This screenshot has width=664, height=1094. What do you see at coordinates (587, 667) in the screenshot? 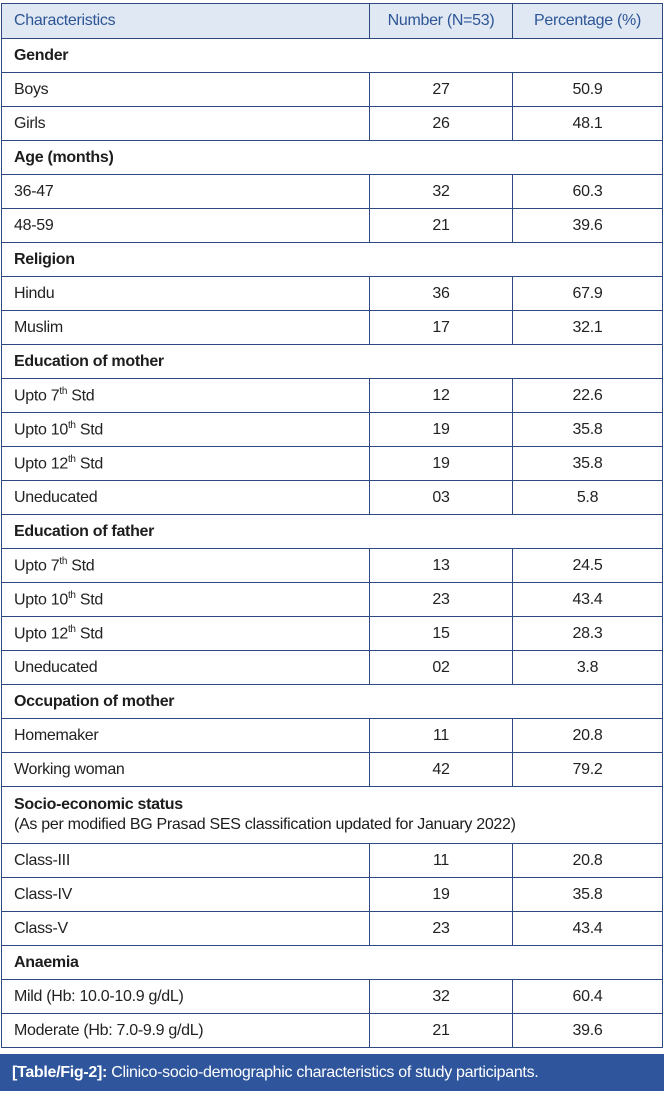
I see `row-percentage: 3.8` at bounding box center [587, 667].